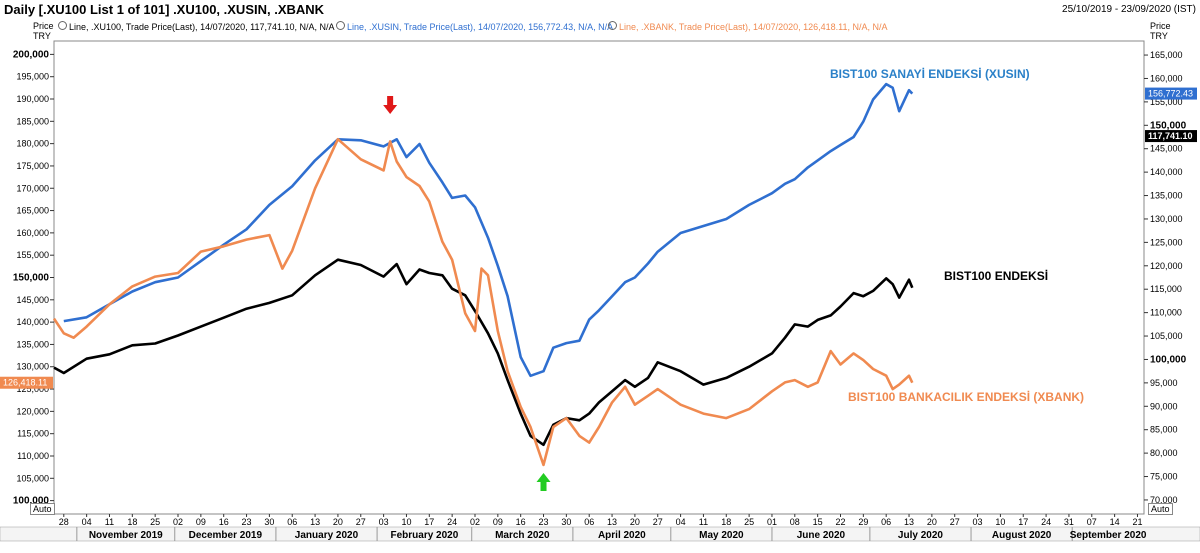  I want to click on left-tick-label: 150,000, so click(31, 278).